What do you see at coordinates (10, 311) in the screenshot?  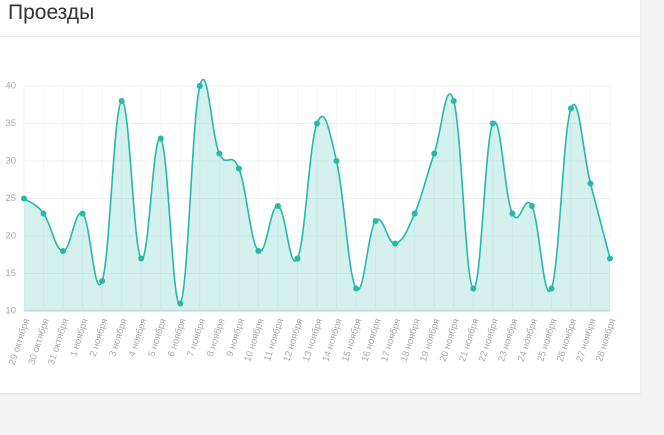 I see `y-tick-label: 10` at bounding box center [10, 311].